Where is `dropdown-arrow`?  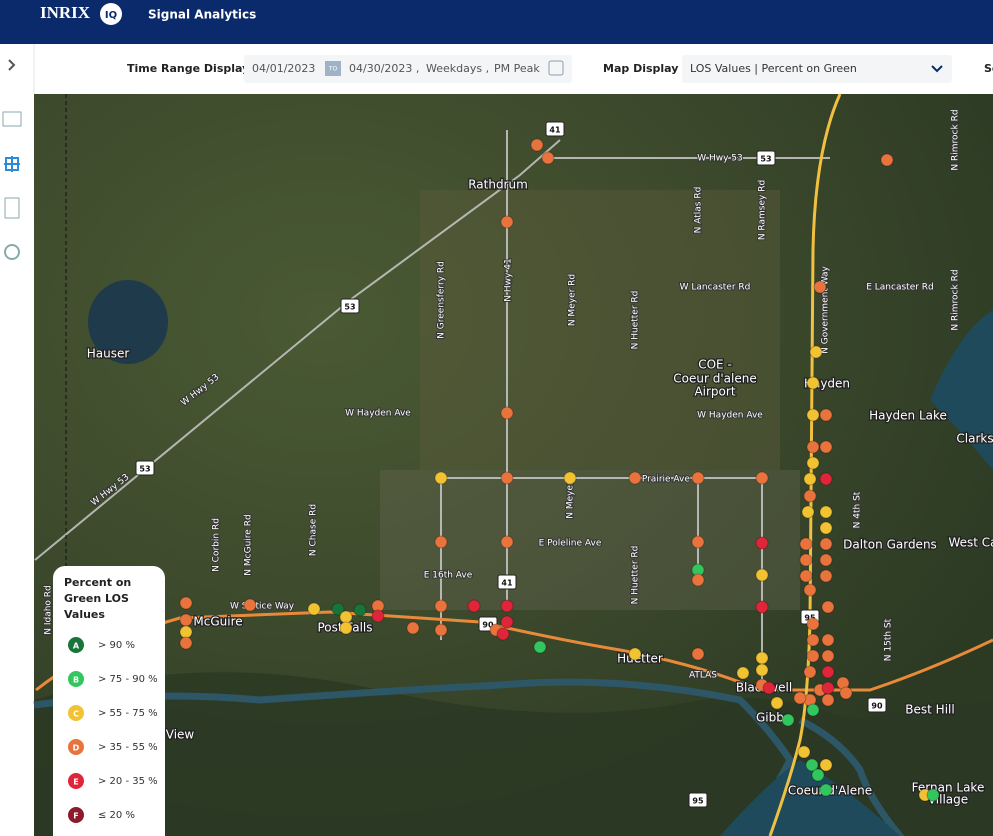
dropdown-arrow is located at coordinates (937, 69).